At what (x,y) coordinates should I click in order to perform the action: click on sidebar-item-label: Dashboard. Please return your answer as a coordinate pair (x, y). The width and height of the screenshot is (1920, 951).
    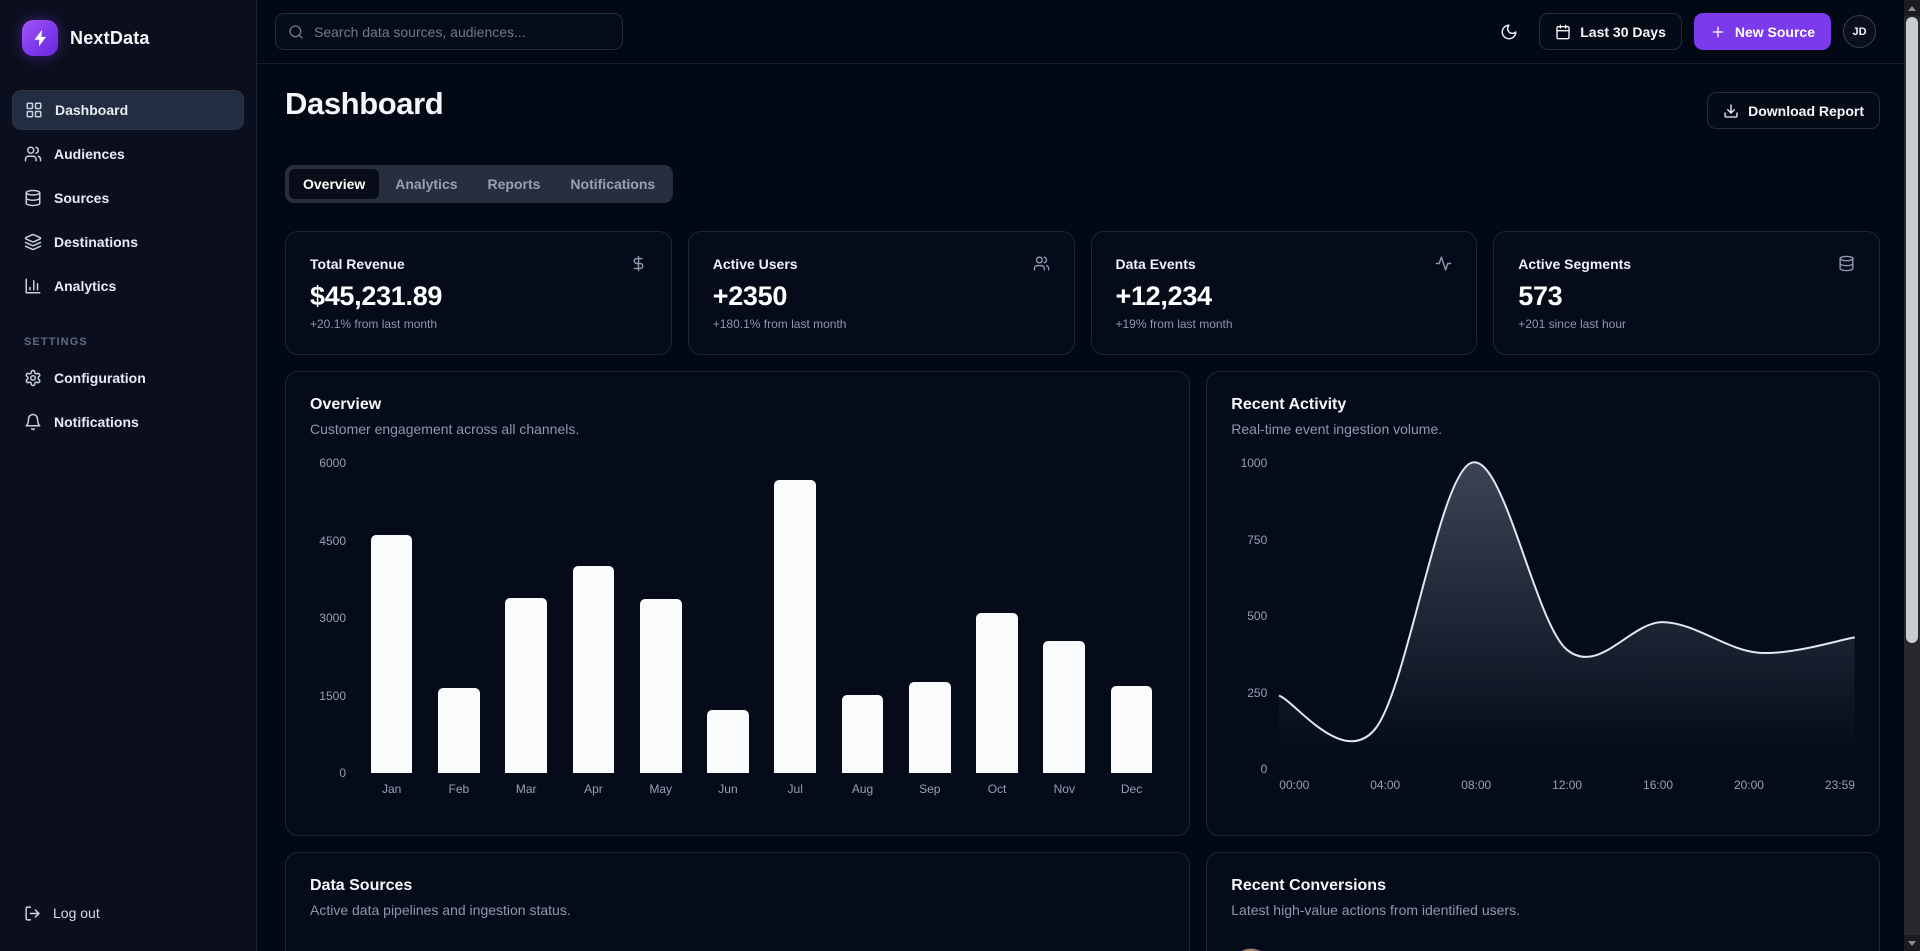
    Looking at the image, I should click on (92, 110).